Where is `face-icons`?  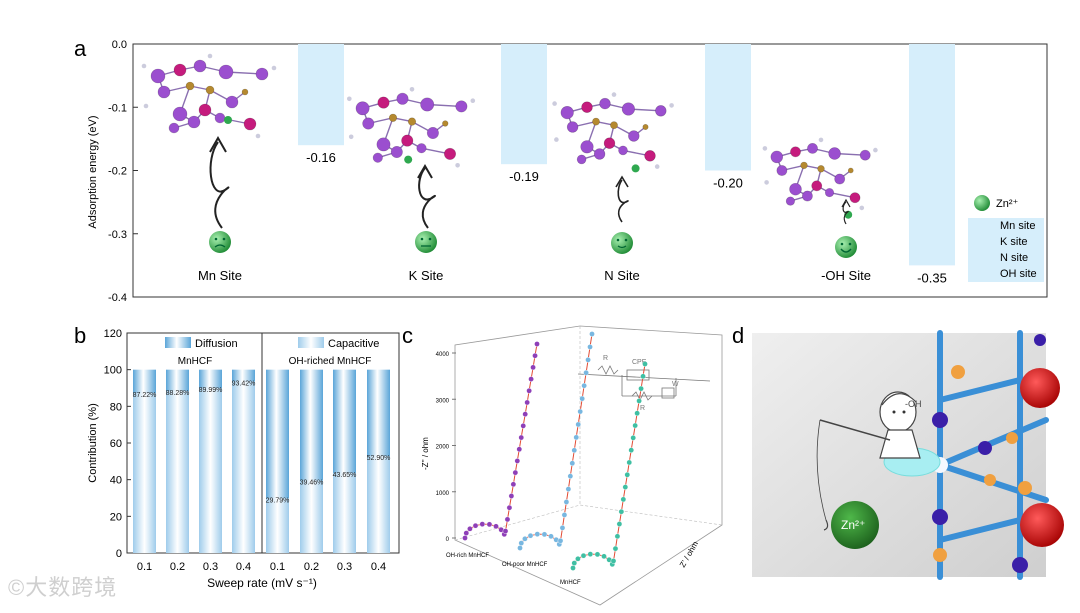
face-icons is located at coordinates (533, 244).